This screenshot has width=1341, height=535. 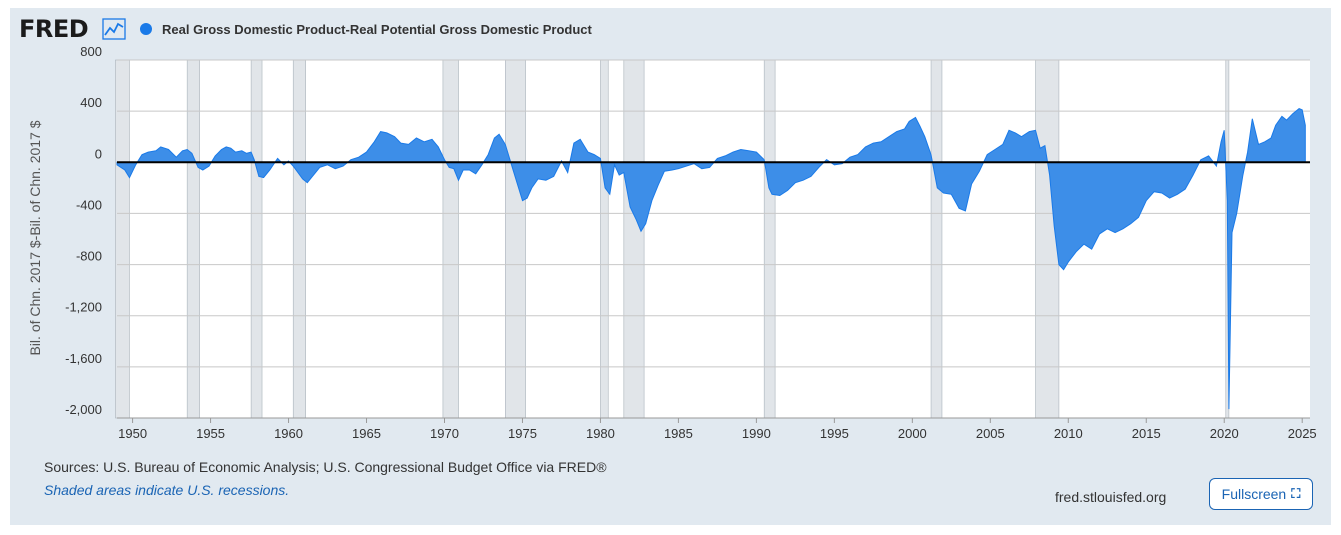 What do you see at coordinates (600, 433) in the screenshot?
I see `x-tick-label: 1980` at bounding box center [600, 433].